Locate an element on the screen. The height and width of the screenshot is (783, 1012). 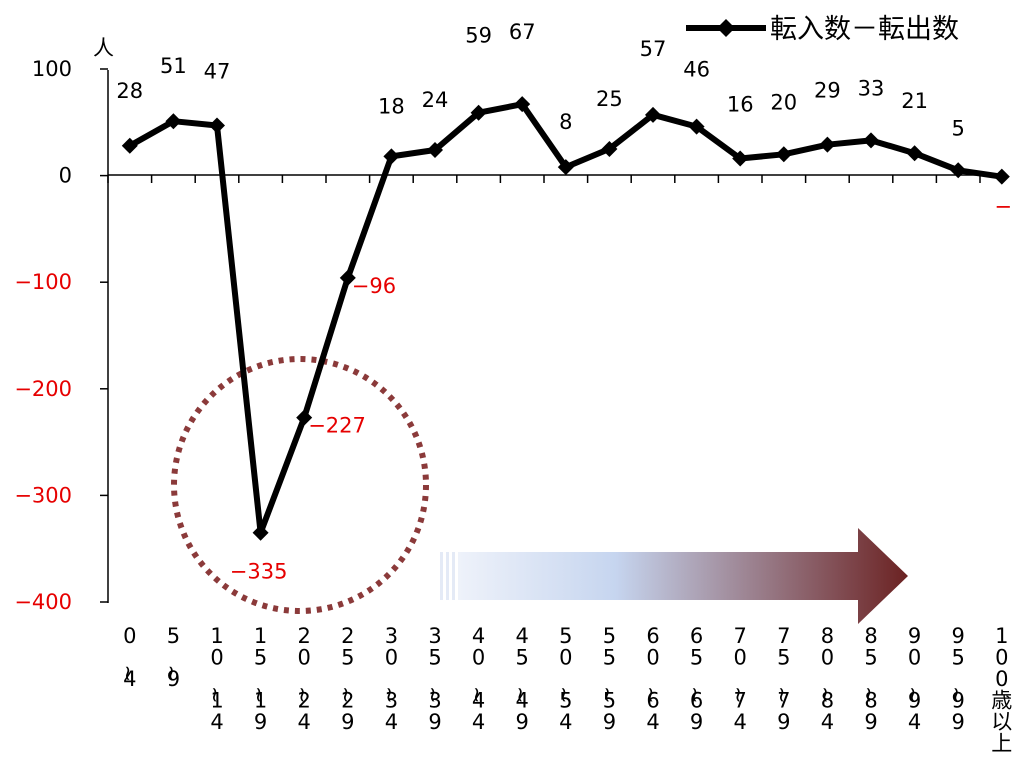
x-category-label: 6 0 ~6 4 is located at coordinates (651, 679).